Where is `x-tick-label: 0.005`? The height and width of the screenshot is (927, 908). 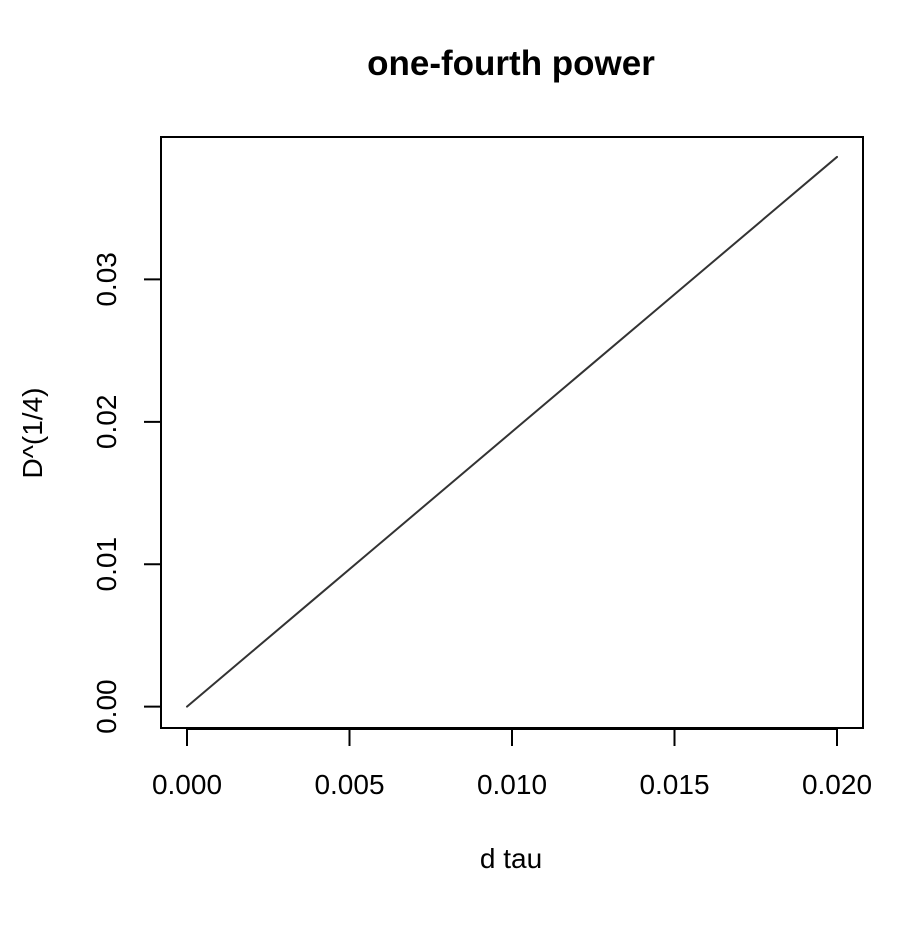
x-tick-label: 0.005 is located at coordinates (349, 784).